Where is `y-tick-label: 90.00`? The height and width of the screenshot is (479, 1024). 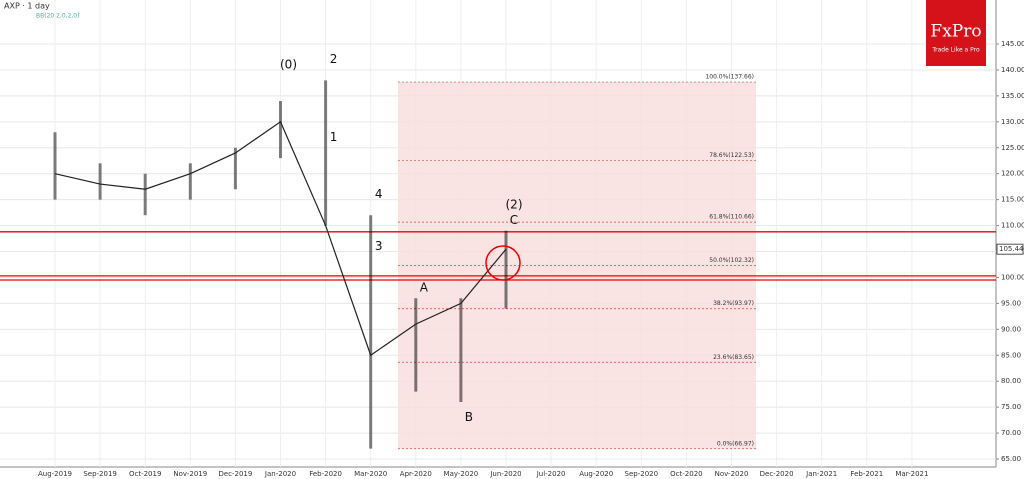 y-tick-label: 90.00 is located at coordinates (1011, 329).